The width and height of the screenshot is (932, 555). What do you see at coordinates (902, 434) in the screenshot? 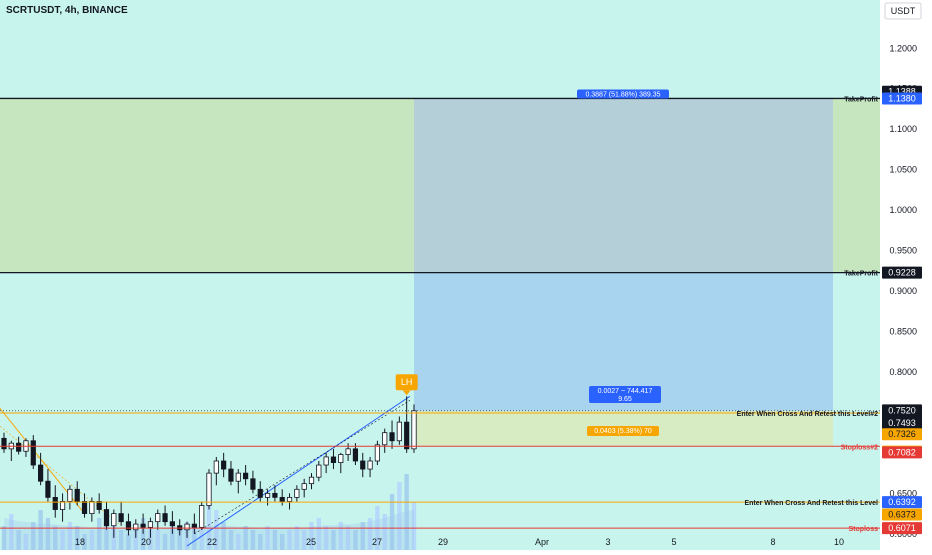
I see `price-tag-0-7326: 0.7326` at bounding box center [902, 434].